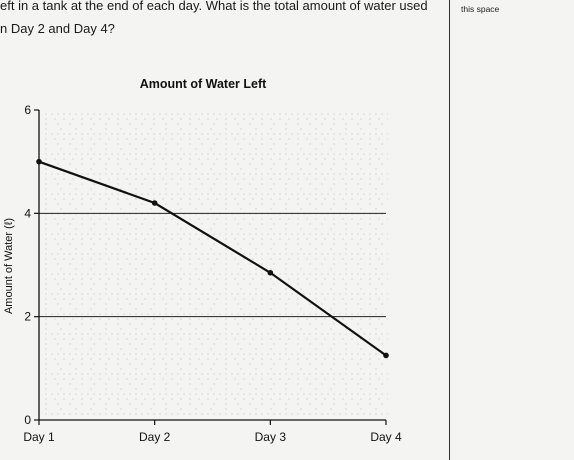  Describe the element at coordinates (480, 9) in the screenshot. I see `side-note: this space` at that location.